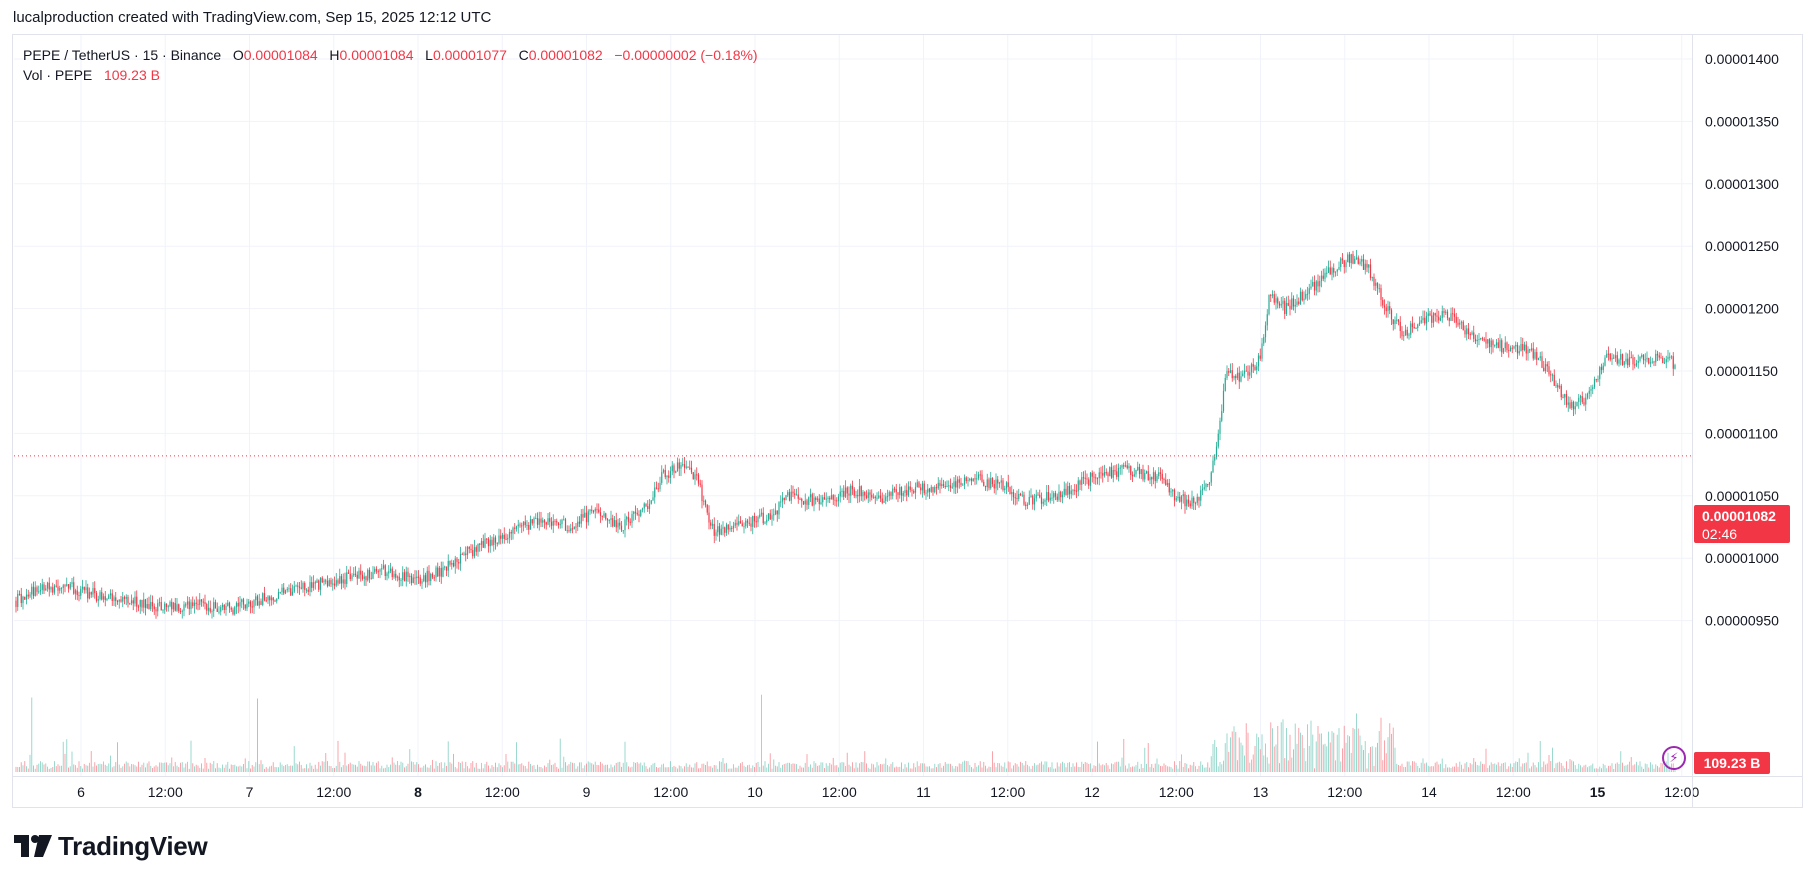  I want to click on lightning-icon: ⚡, so click(1674, 758).